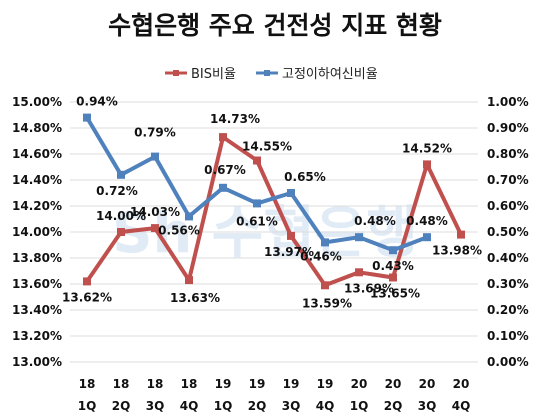 The height and width of the screenshot is (416, 550). I want to click on right-tick-label: 0.40%, so click(508, 258).